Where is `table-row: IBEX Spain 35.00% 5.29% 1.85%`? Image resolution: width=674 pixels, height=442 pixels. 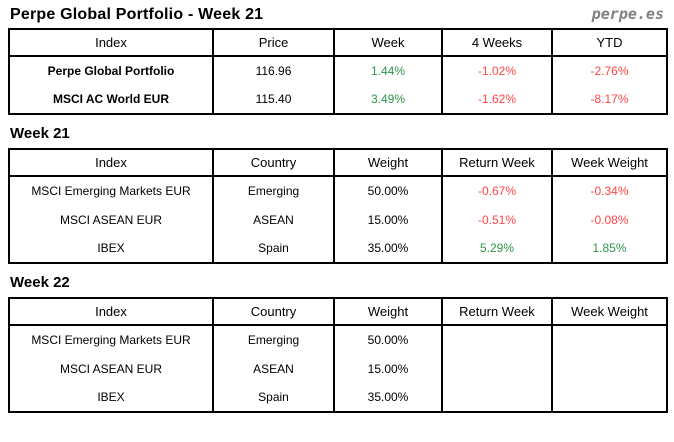 table-row: IBEX Spain 35.00% 5.29% 1.85% is located at coordinates (338, 248).